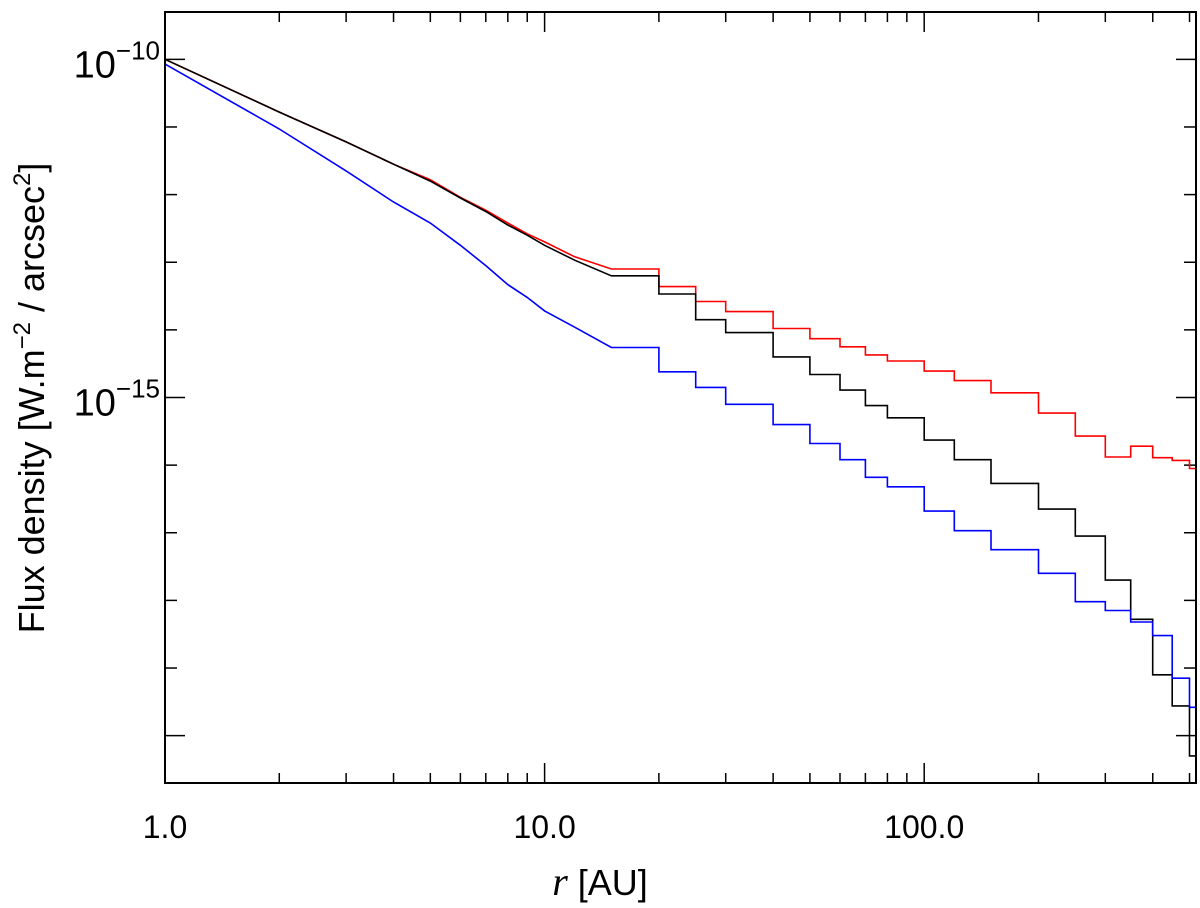 Image resolution: width=1200 pixels, height=908 pixels. Describe the element at coordinates (117, 229) in the screenshot. I see `y-tick-labels: 10−10 10−15` at that location.